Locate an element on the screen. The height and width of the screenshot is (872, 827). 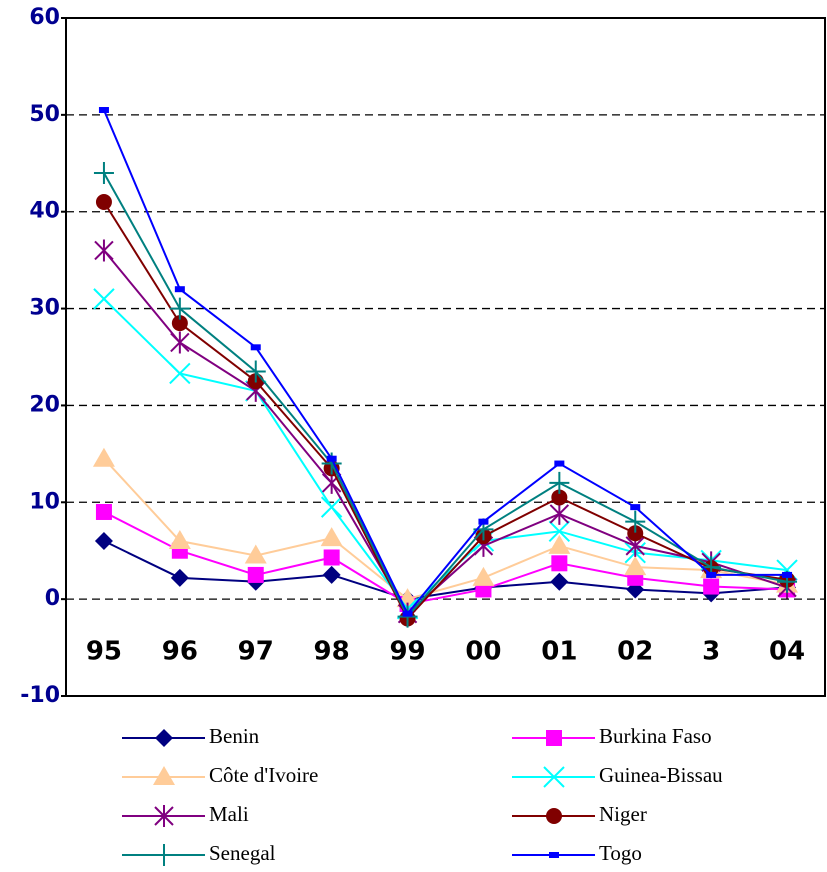
x-tick-label: 96 is located at coordinates (180, 652).